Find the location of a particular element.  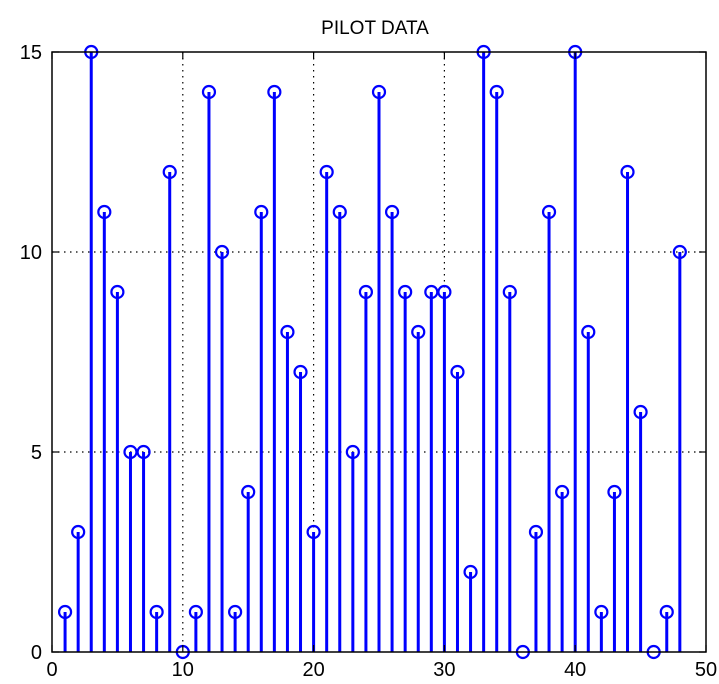

y-tick-labels: 0 5 10 15 is located at coordinates (31, 353).